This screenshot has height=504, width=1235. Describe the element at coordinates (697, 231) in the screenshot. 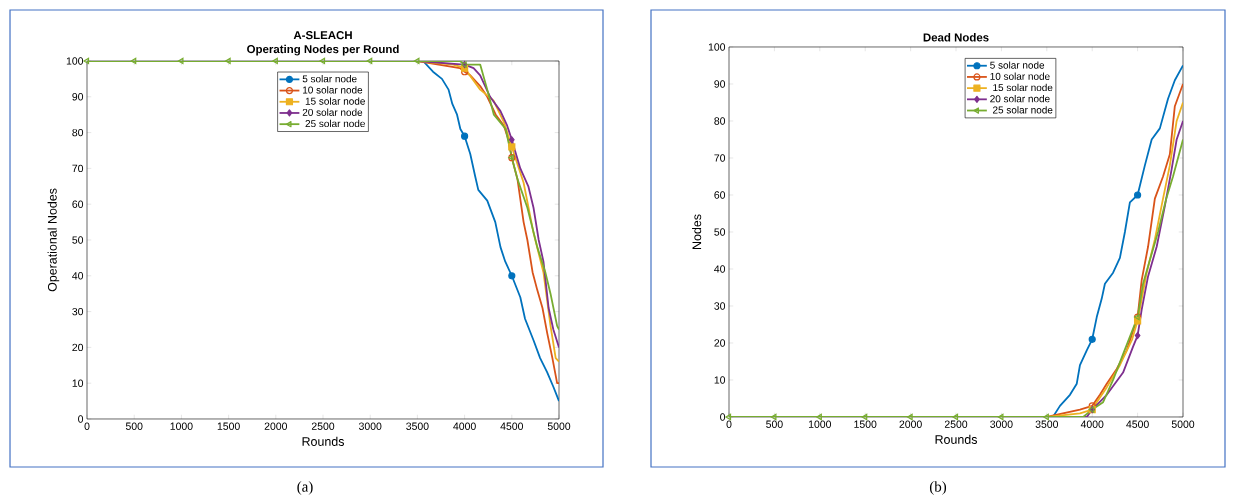

I see `y-axis-title: Nodes` at that location.